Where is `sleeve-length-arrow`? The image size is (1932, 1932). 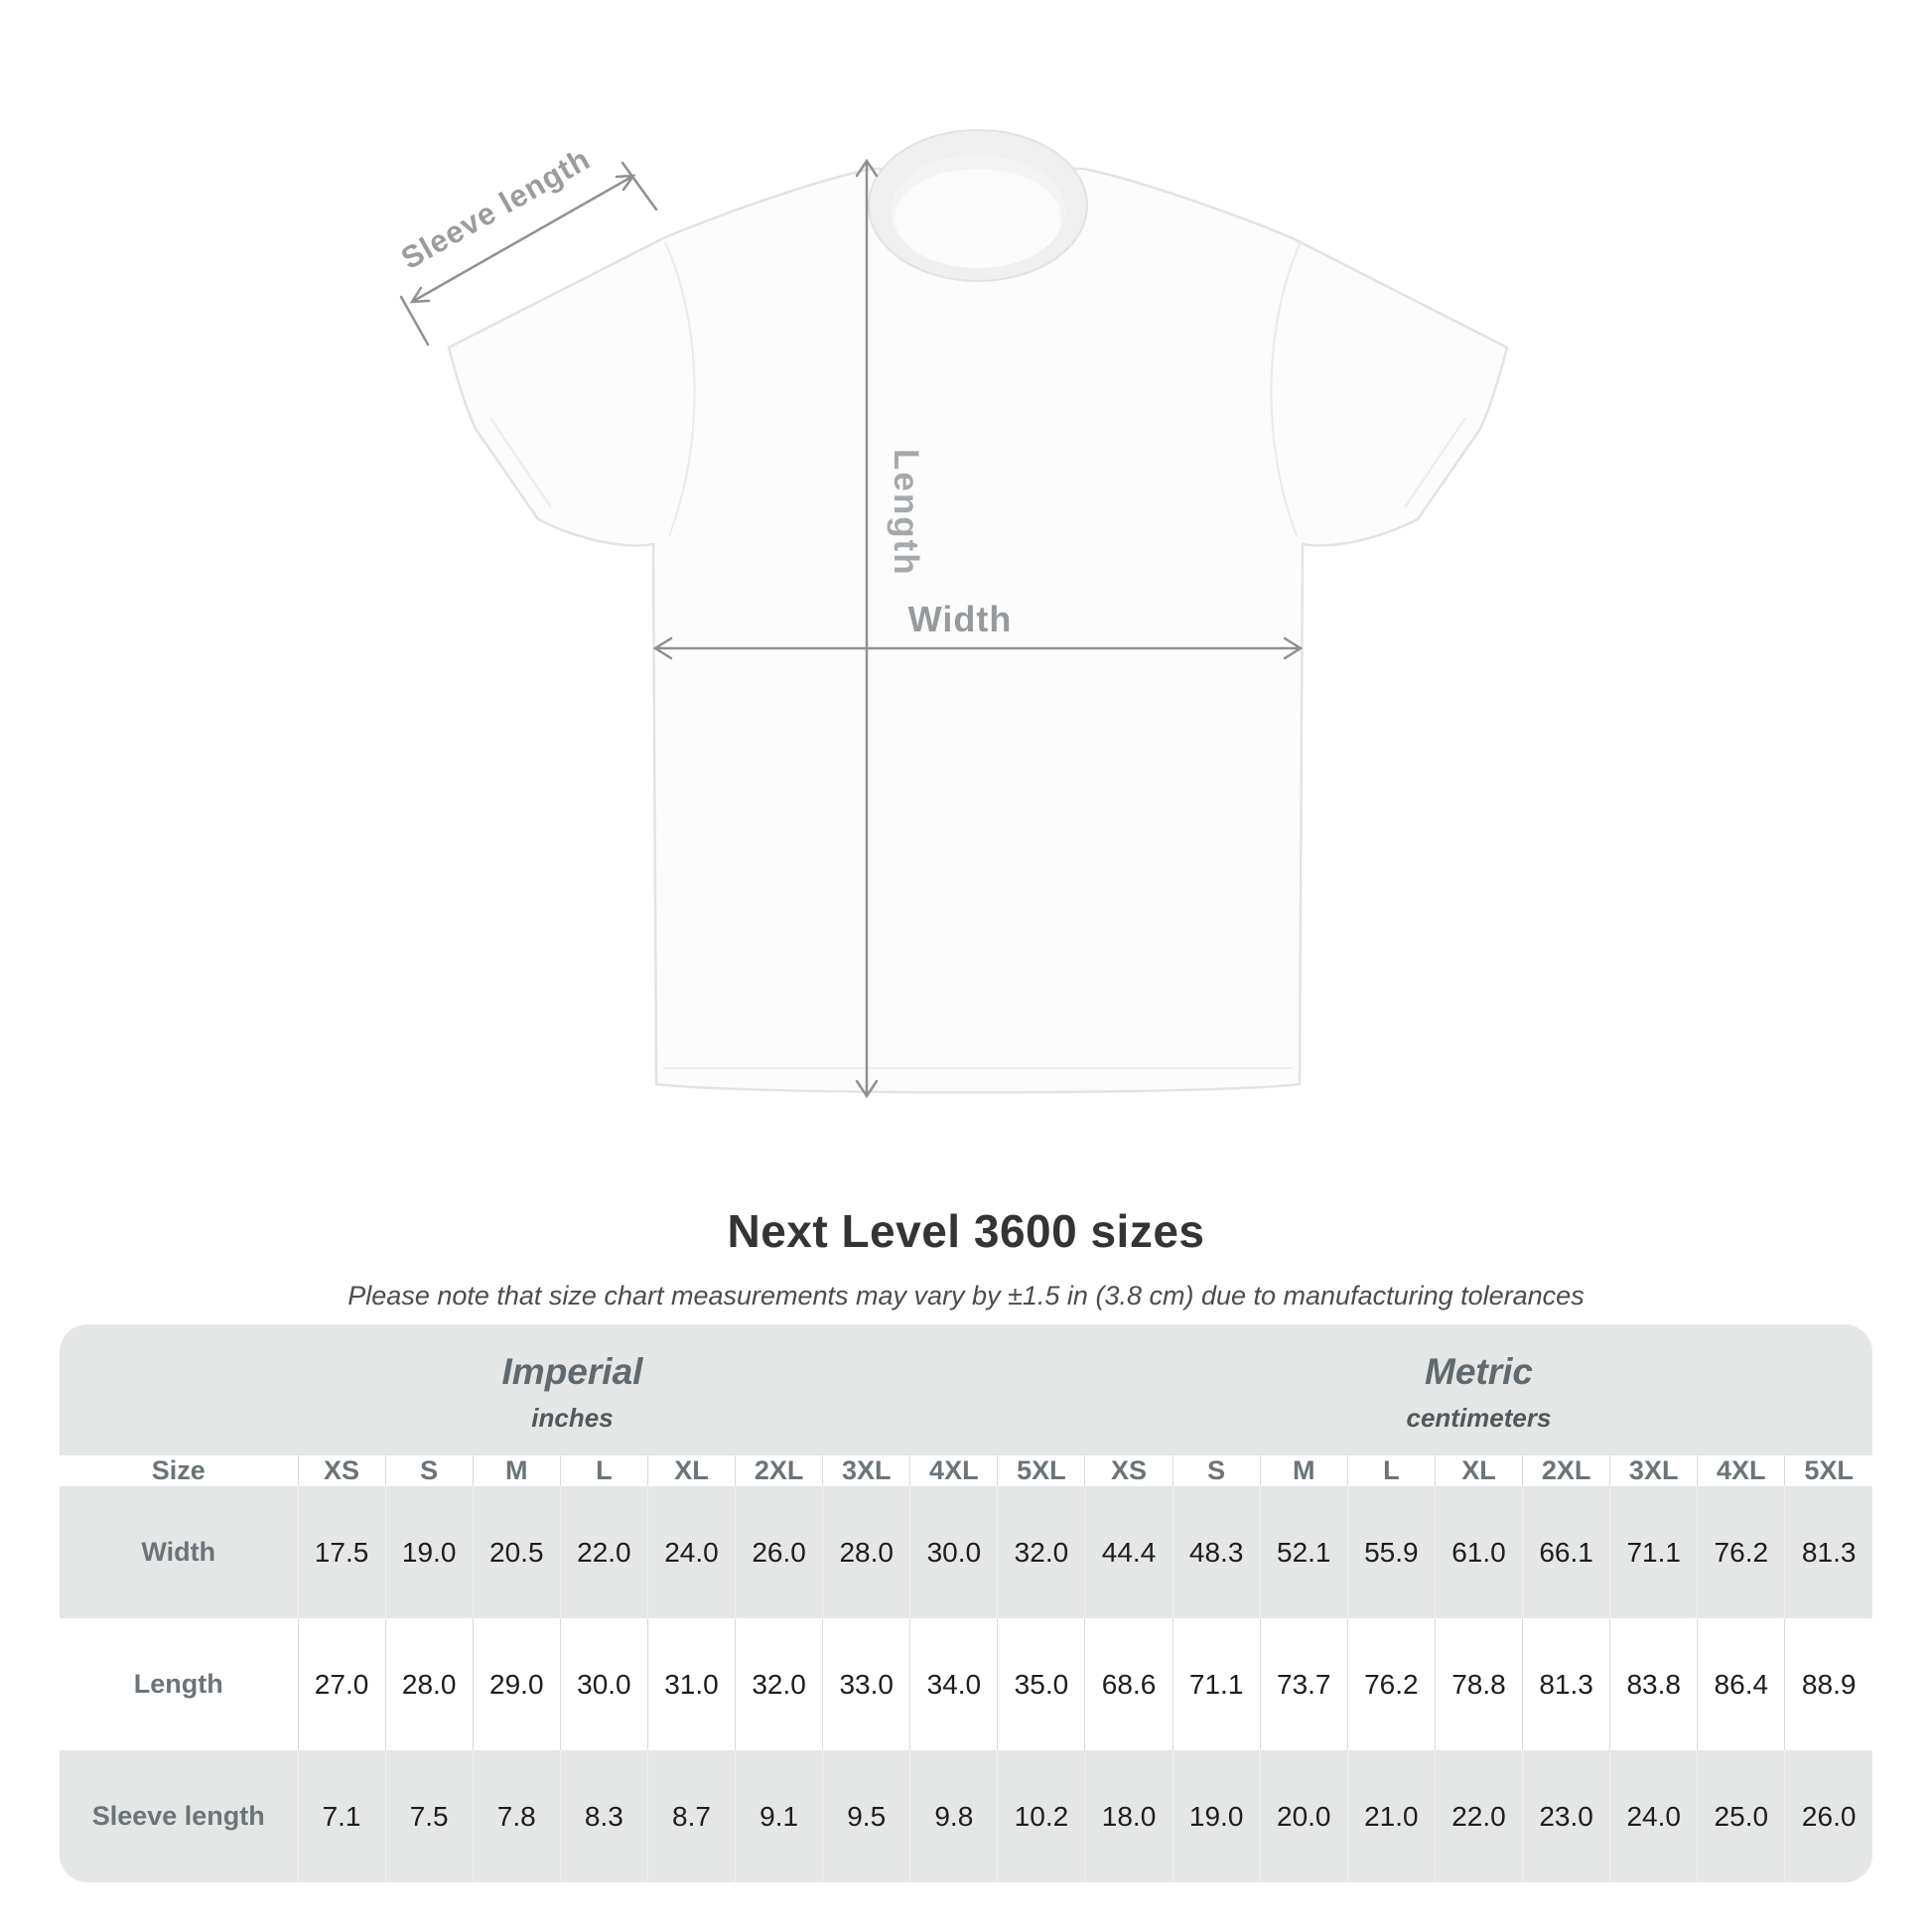 sleeve-length-arrow is located at coordinates (528, 253).